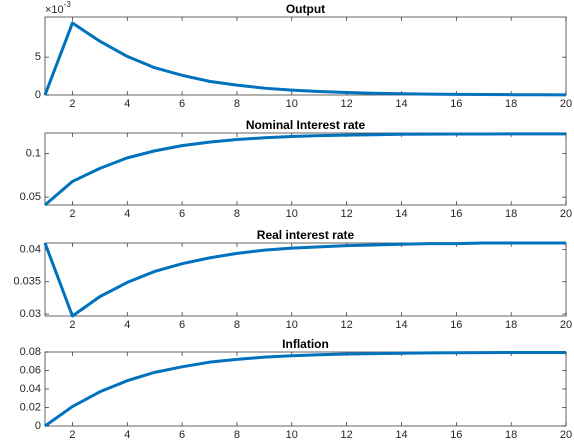 The image size is (574, 442). I want to click on y-tick-label: 0.1, so click(33, 153).